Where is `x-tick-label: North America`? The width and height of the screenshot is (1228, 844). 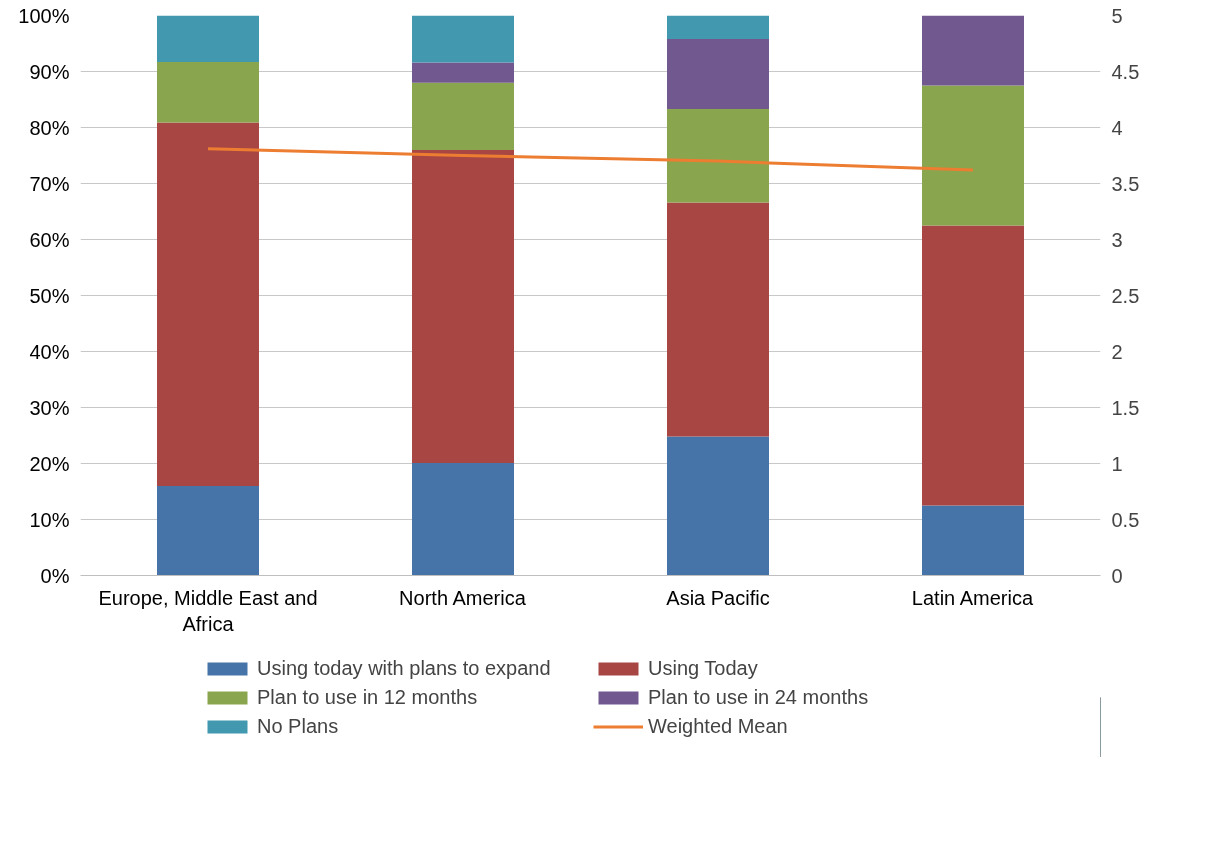 x-tick-label: North America is located at coordinates (463, 597).